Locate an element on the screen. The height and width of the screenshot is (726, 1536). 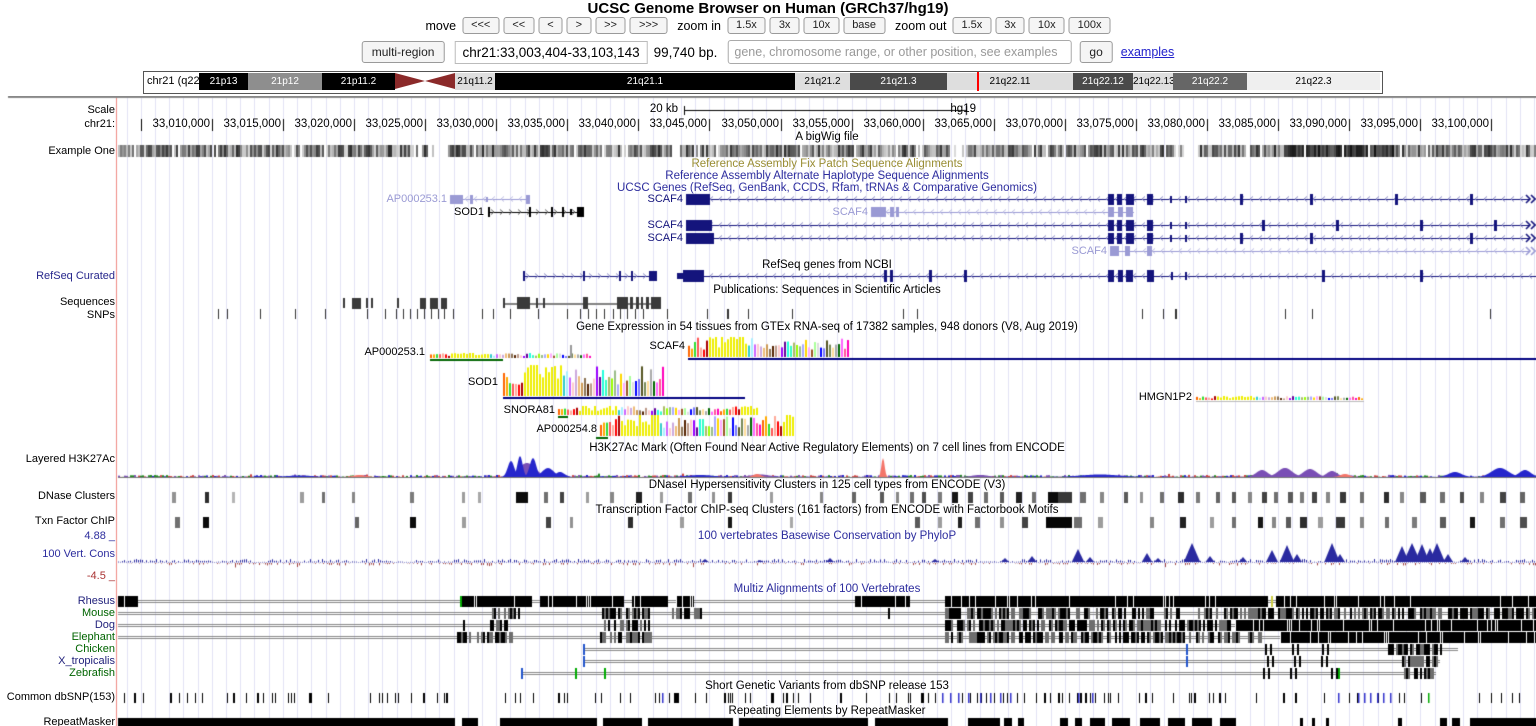
track-label-layered-h3k27ac: Layered H3K27Ac is located at coordinates (70, 459).